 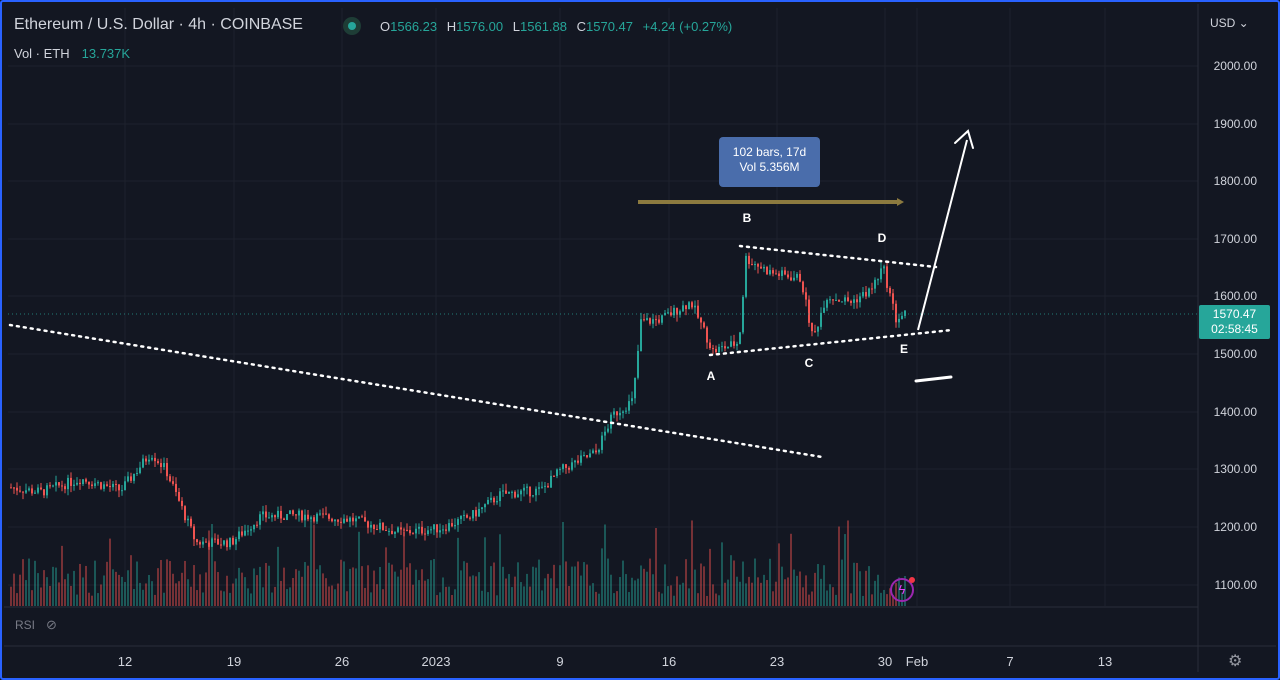 What do you see at coordinates (1235, 661) in the screenshot?
I see `gear-icon: ⚙` at bounding box center [1235, 661].